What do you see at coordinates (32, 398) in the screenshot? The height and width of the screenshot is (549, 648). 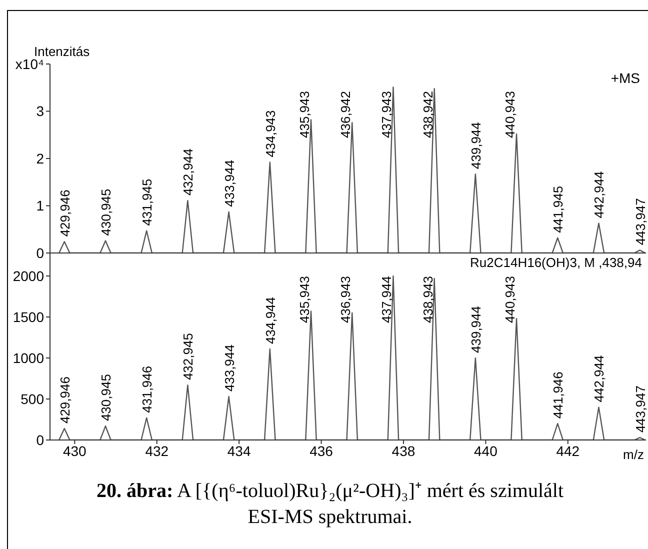 I see `y-tick-label: 500` at bounding box center [32, 398].